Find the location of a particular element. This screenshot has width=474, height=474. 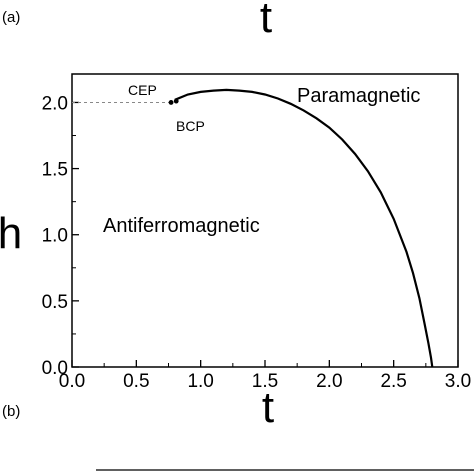

region-label-antiferromagnetic: Antiferromagnetic is located at coordinates (181, 226).